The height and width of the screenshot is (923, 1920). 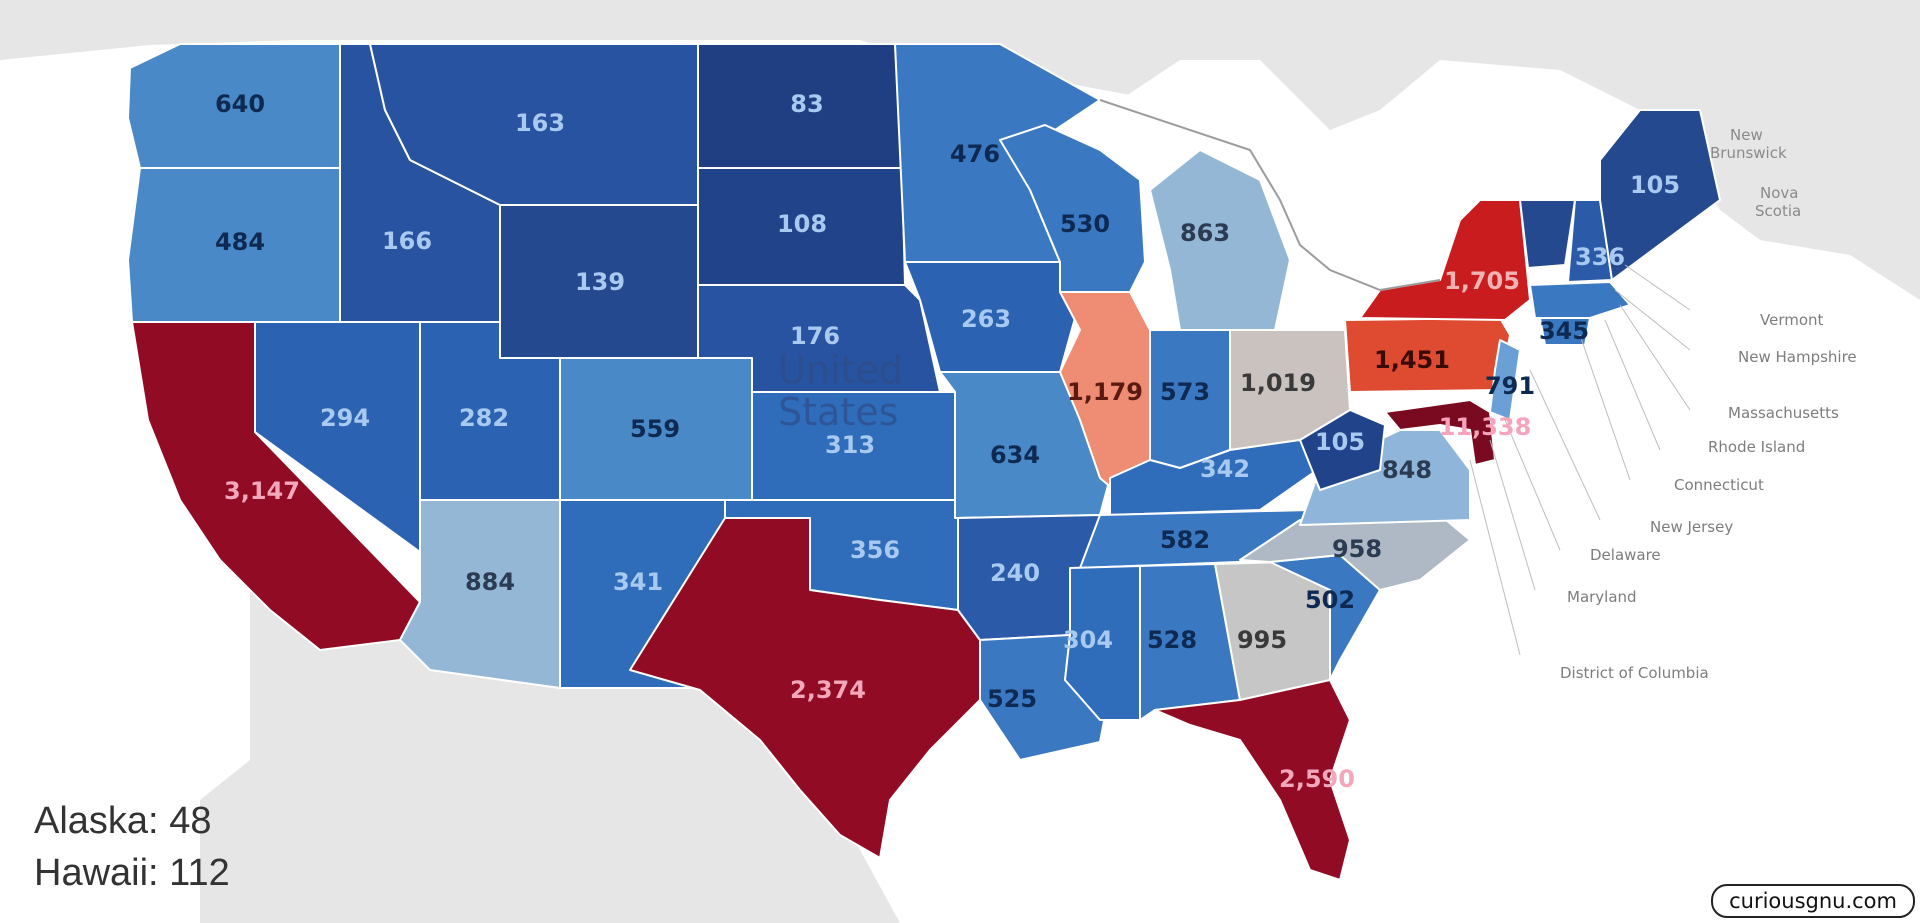 What do you see at coordinates (1252, 780) in the screenshot?
I see `state-fl` at bounding box center [1252, 780].